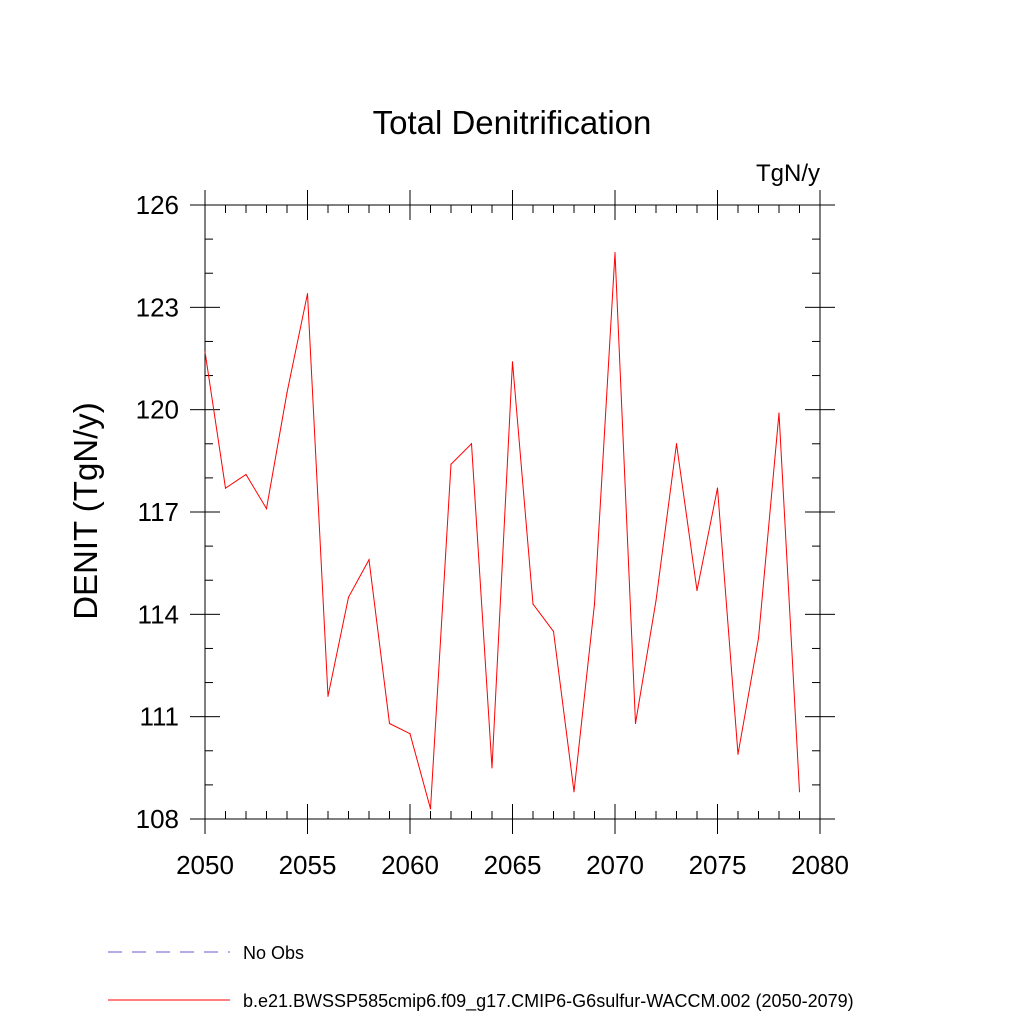 This screenshot has width=1024, height=1024. I want to click on chart-title: Total Denitrification, so click(512, 122).